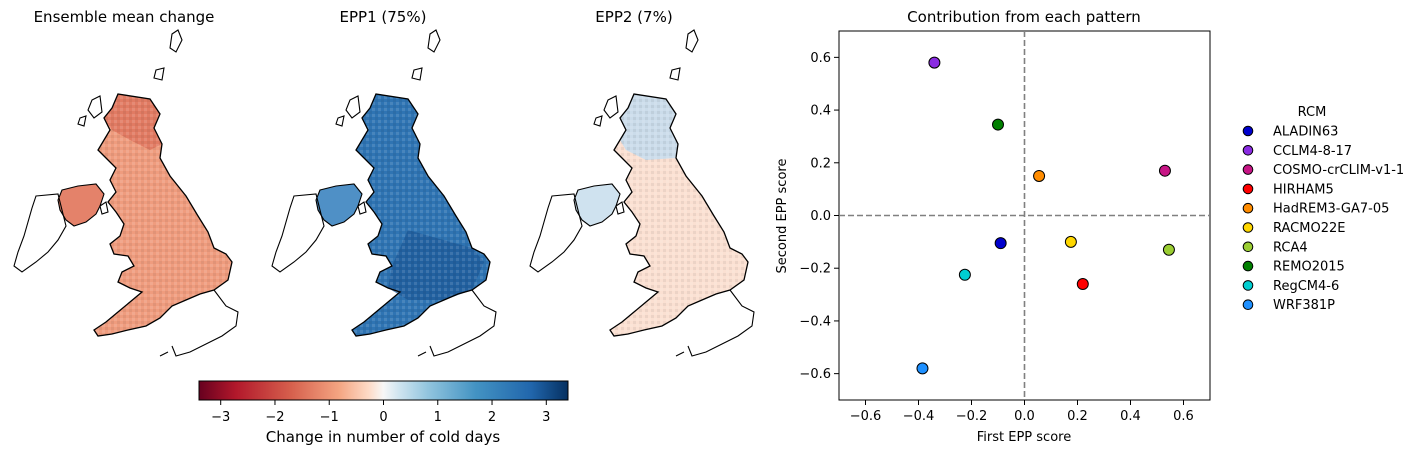 The width and height of the screenshot is (1427, 454). What do you see at coordinates (220, 417) in the screenshot?
I see `colorbar-tick-label: −3` at bounding box center [220, 417].